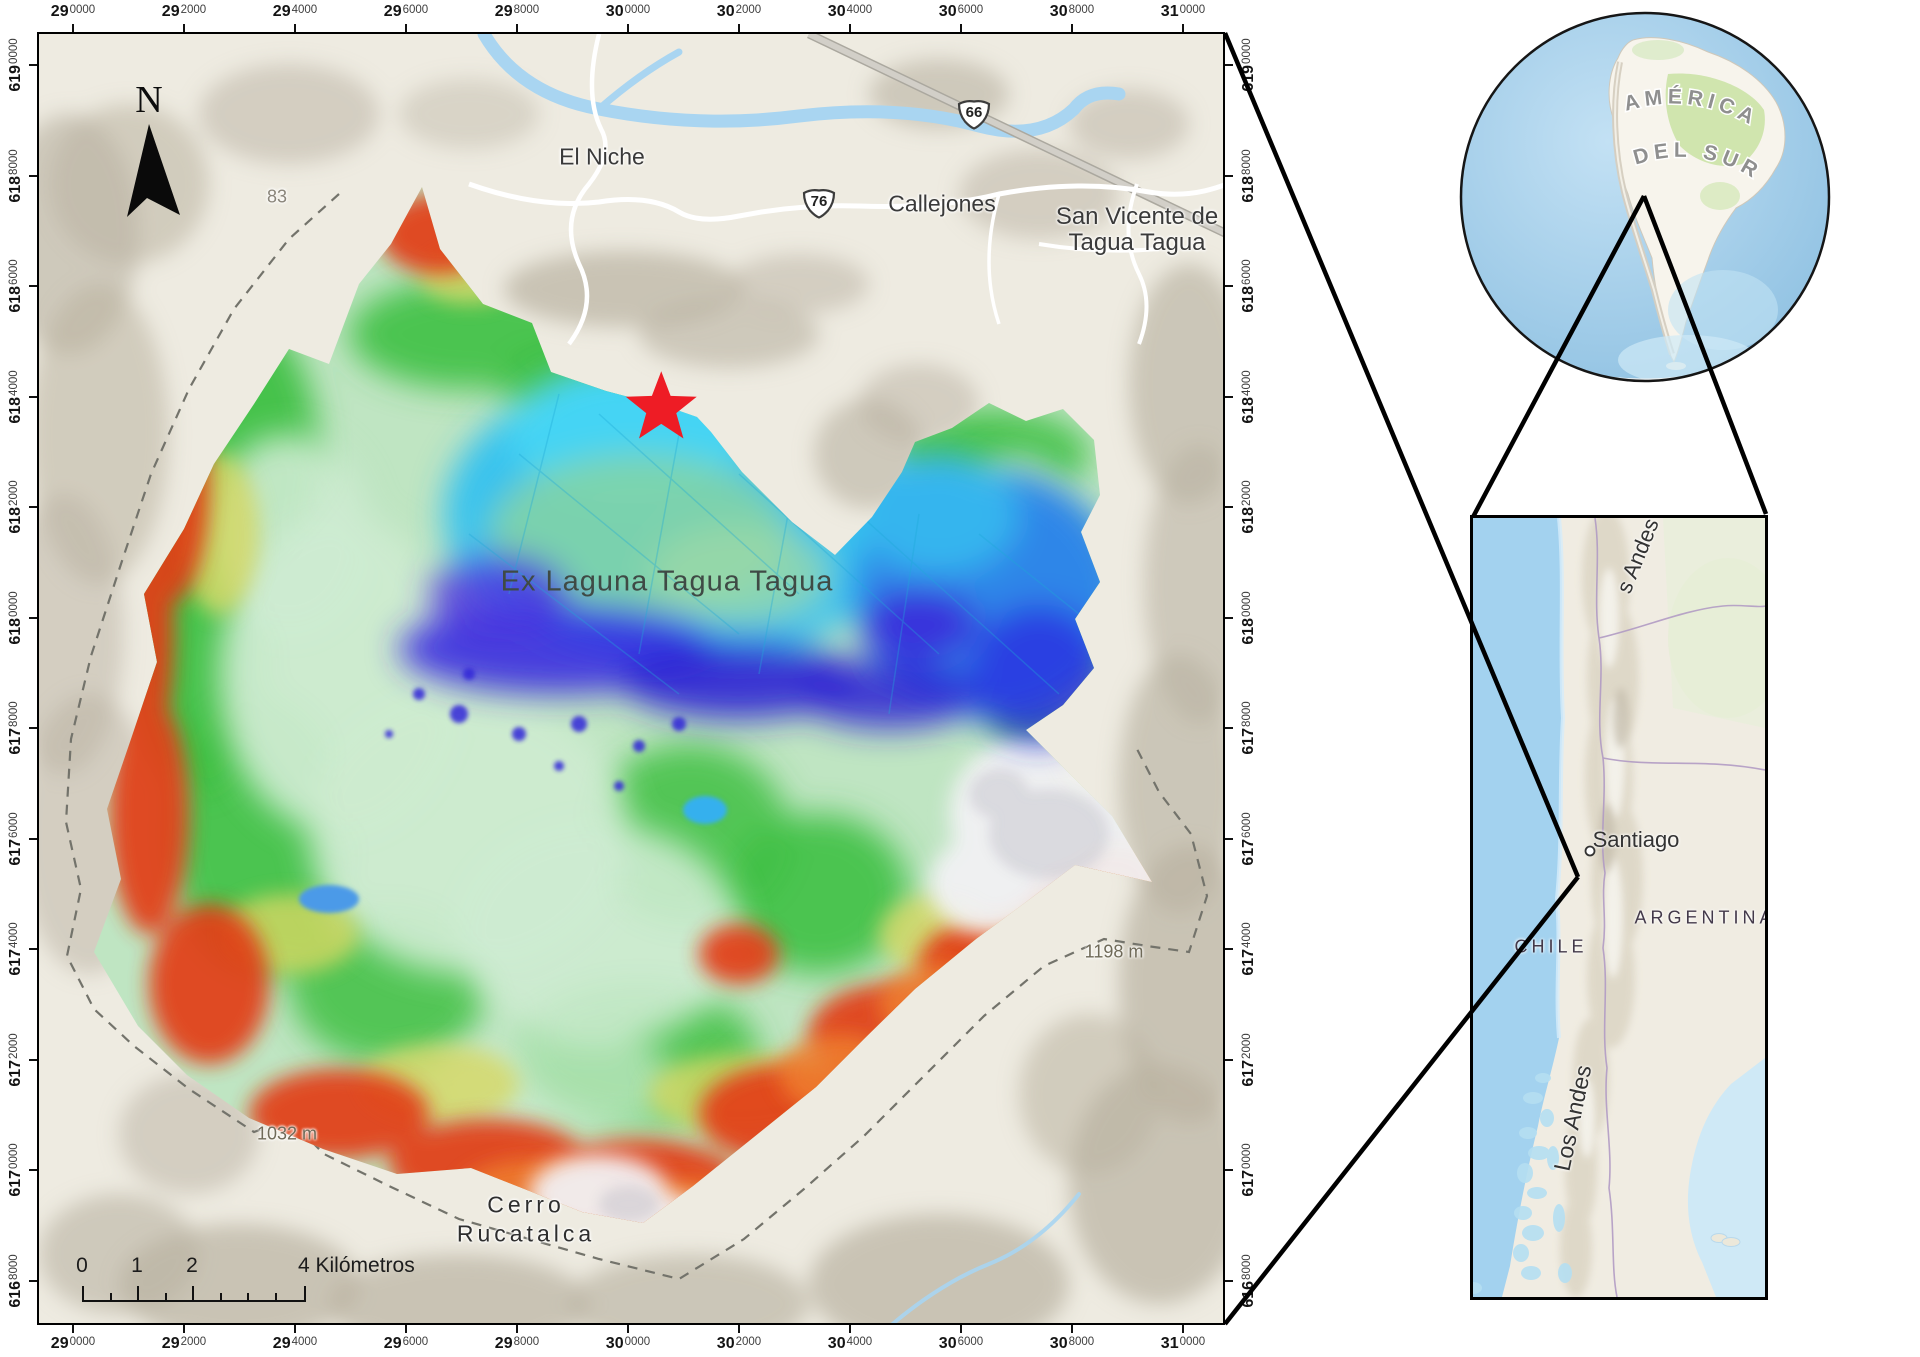 Image resolution: width=1920 pixels, height=1357 pixels. Describe the element at coordinates (73, 1343) in the screenshot. I see `axis-tick-label: 290000` at that location.